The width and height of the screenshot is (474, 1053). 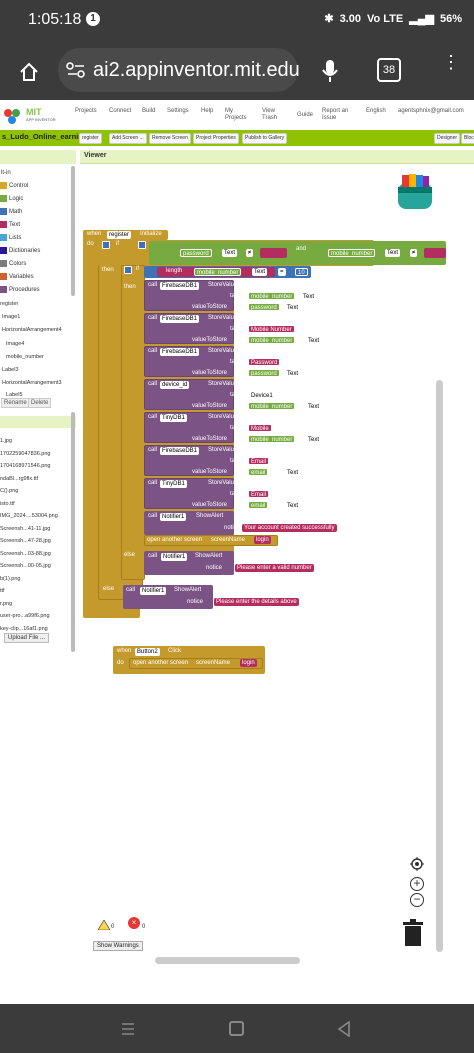 I want to click on nav-view-trash: View Trash, so click(x=270, y=114).